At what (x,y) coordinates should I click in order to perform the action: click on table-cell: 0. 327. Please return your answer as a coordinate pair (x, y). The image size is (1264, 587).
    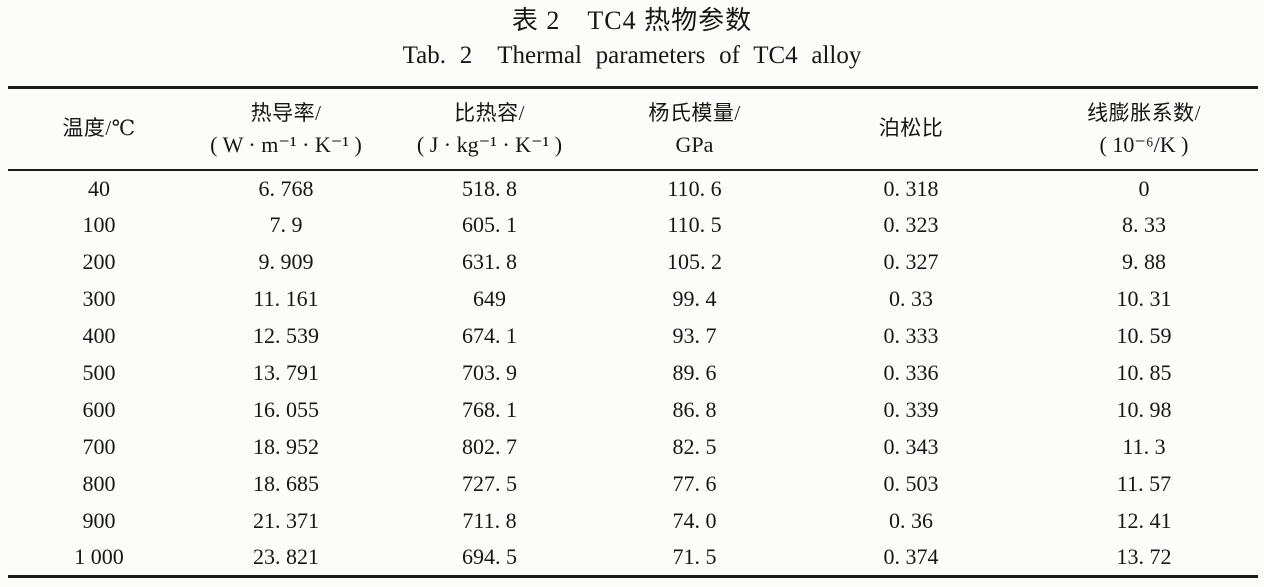
    Looking at the image, I should click on (911, 261).